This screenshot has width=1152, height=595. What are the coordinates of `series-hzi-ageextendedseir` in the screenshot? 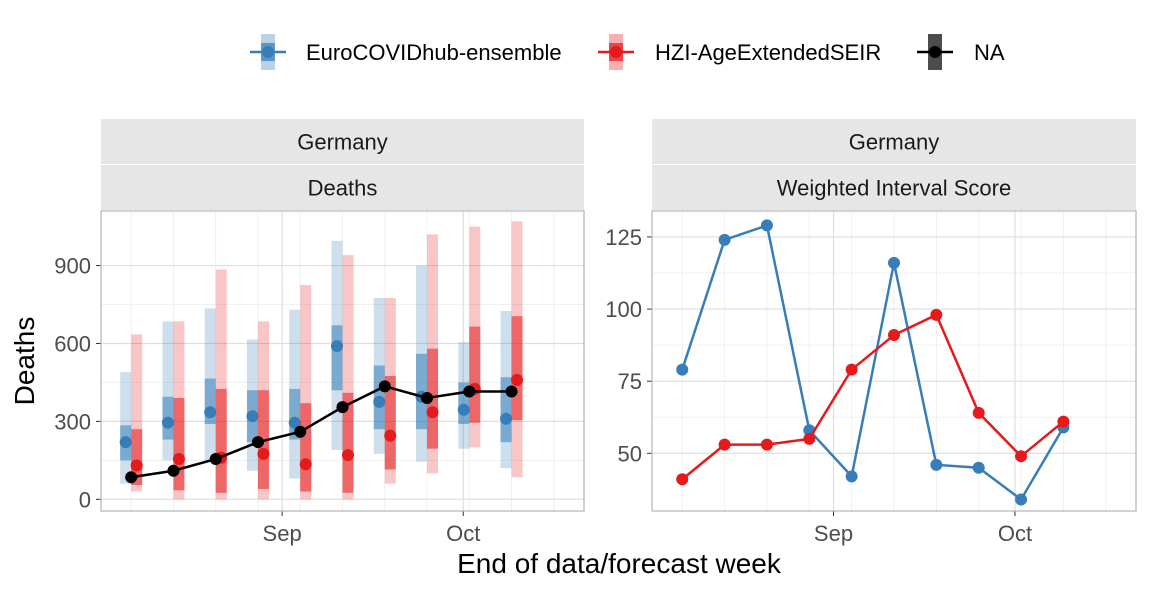 It's located at (873, 397).